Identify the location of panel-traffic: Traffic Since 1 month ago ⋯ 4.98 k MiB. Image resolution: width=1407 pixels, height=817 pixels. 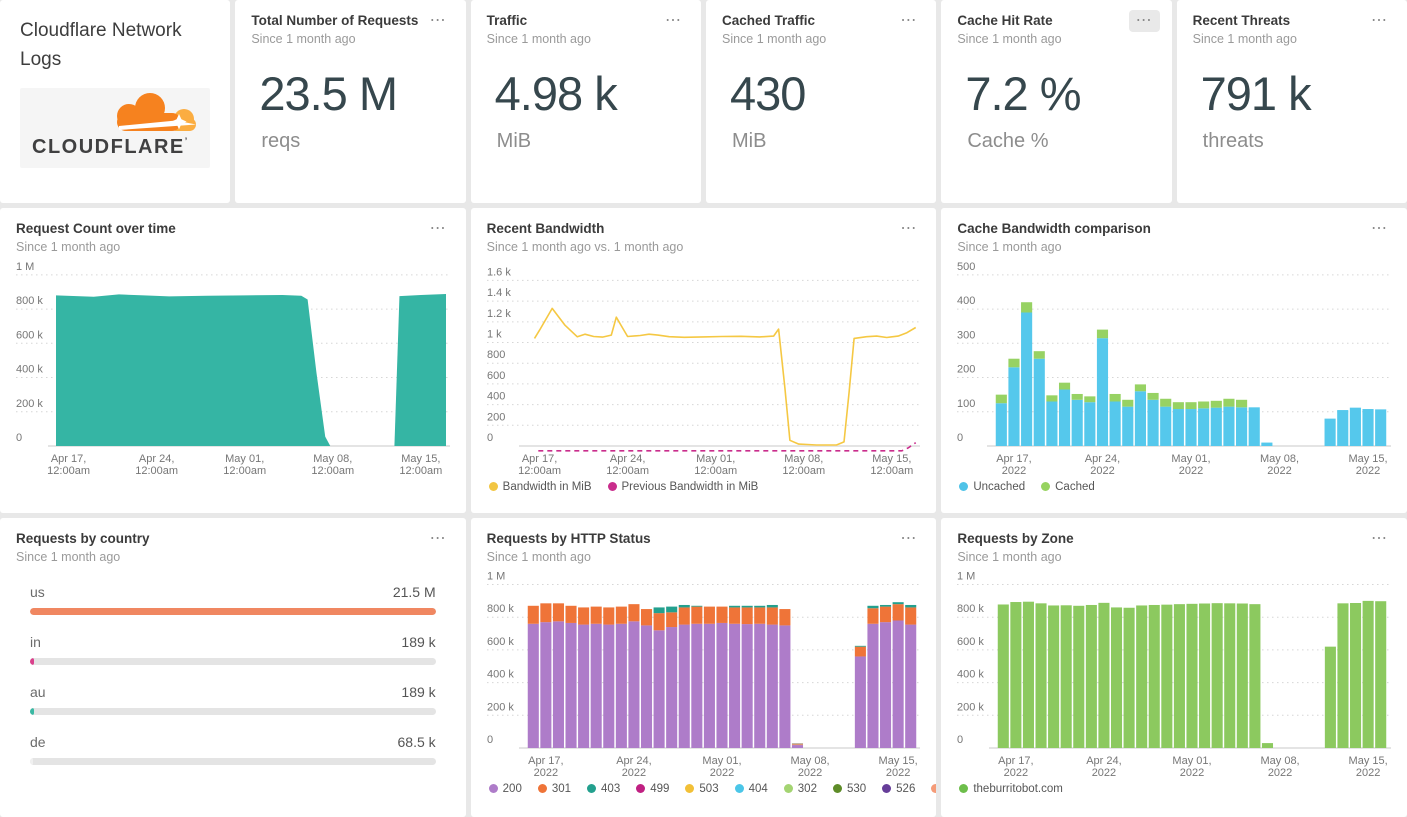
(585, 101).